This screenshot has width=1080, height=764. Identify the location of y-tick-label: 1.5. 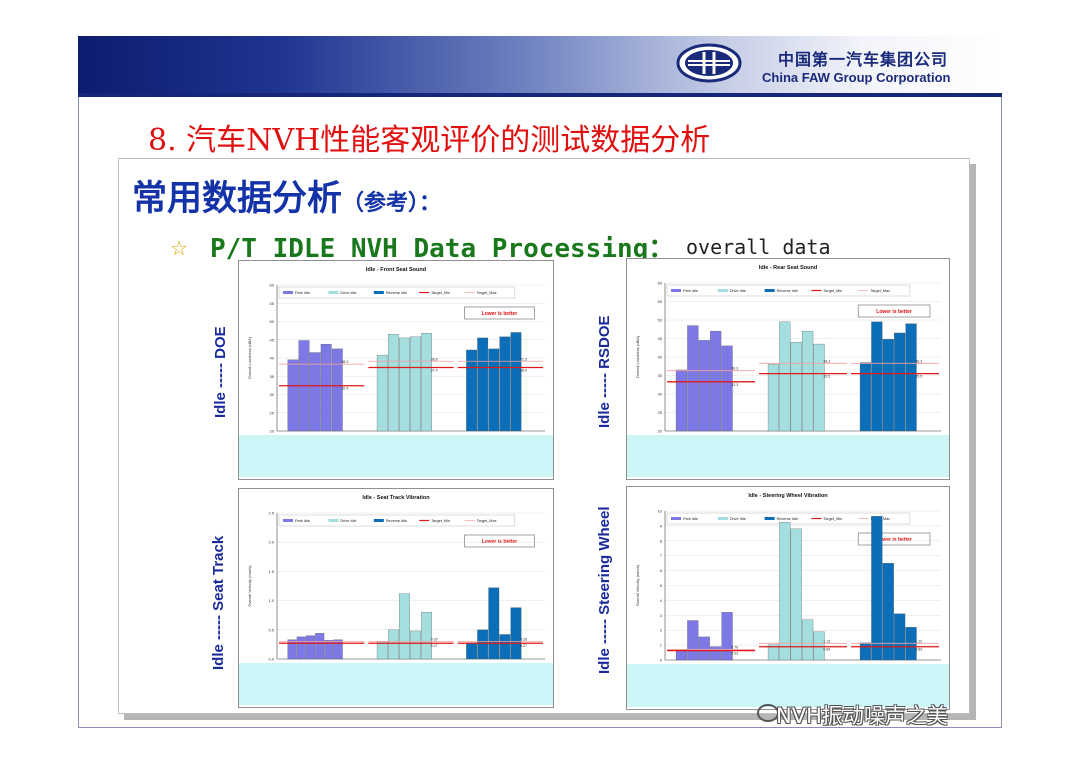
(271, 571).